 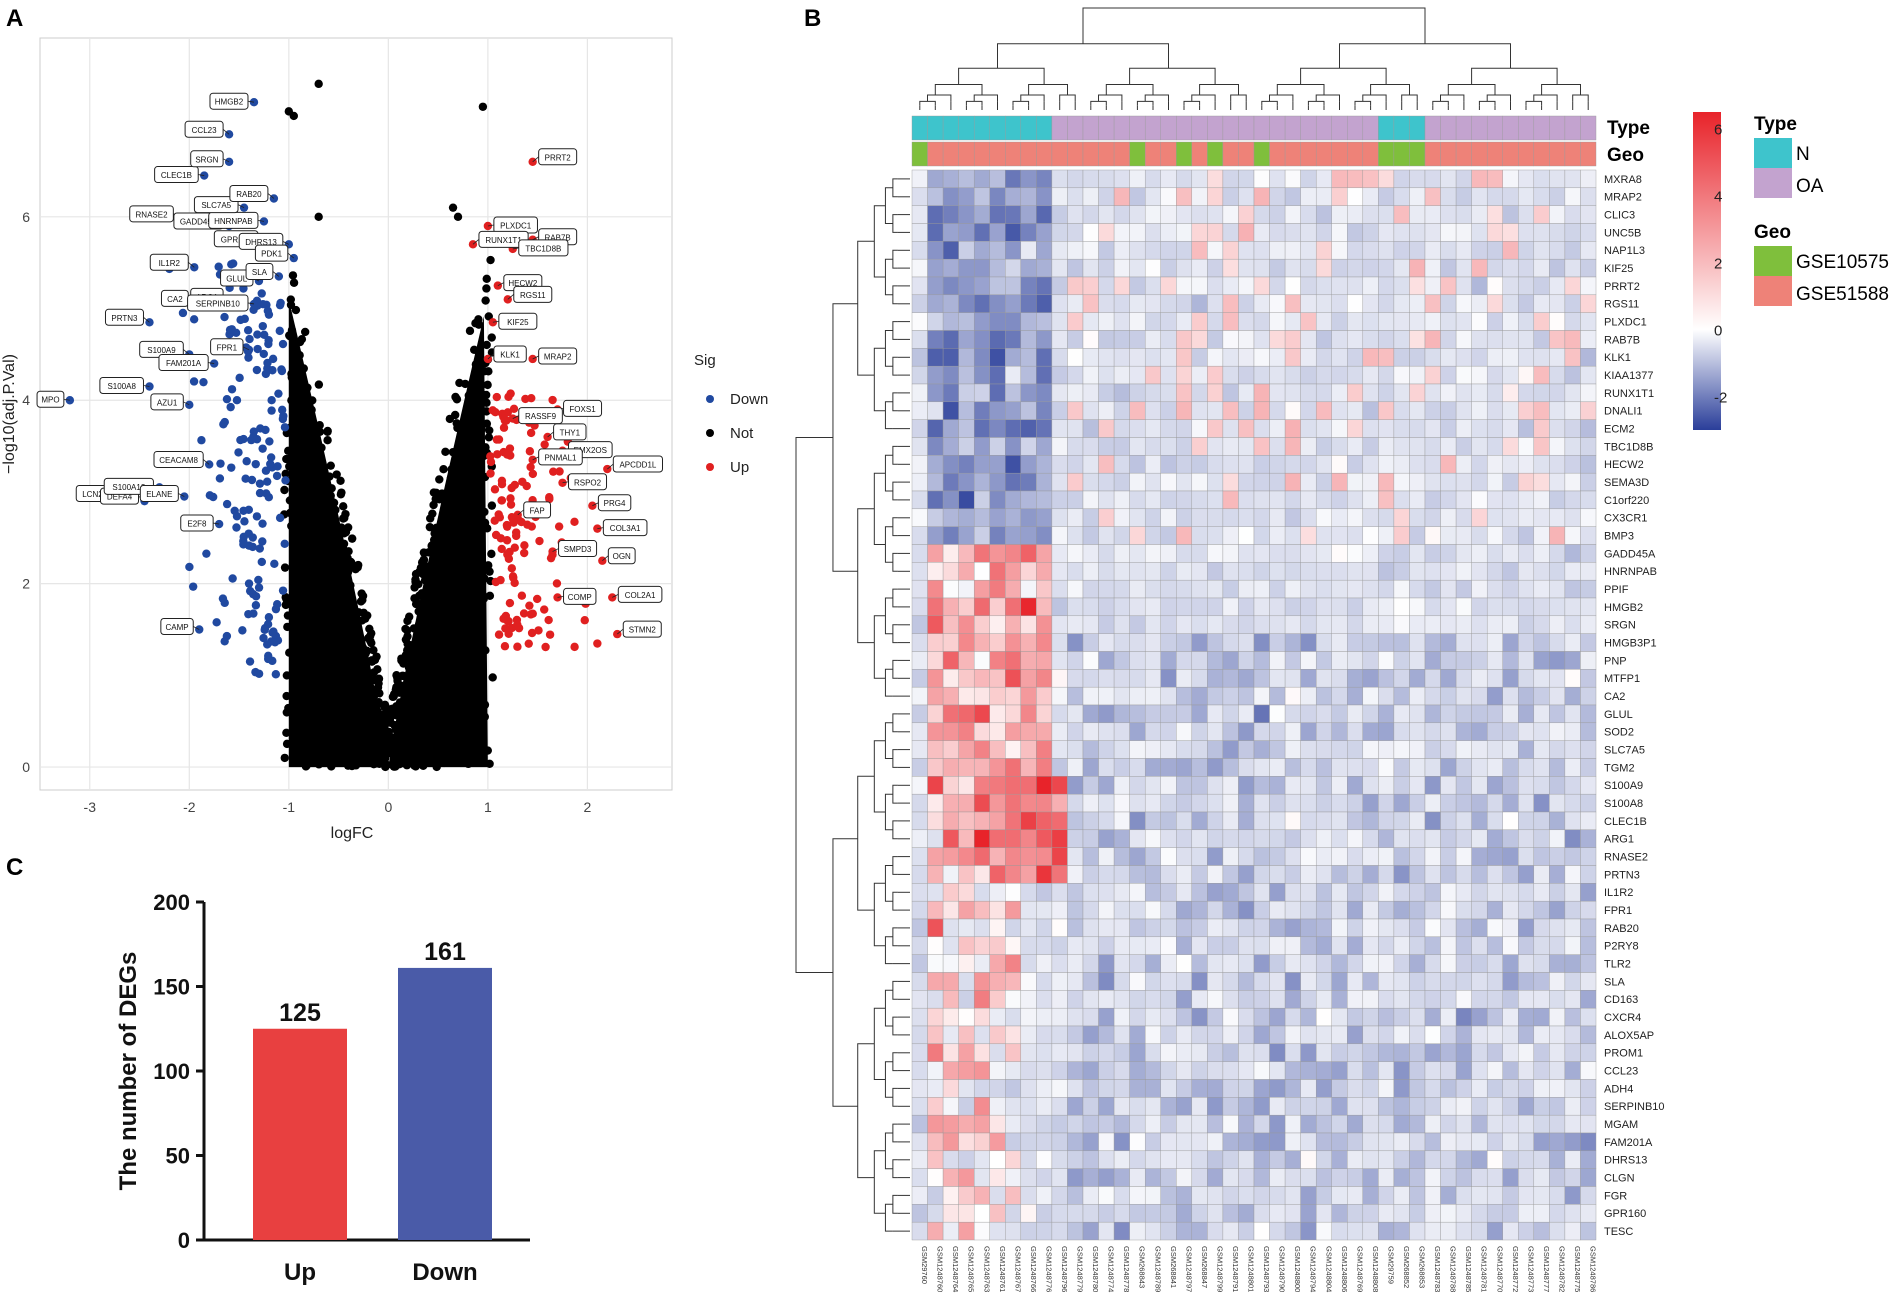 What do you see at coordinates (524, 545) in the screenshot?
I see `volcano-point-up` at bounding box center [524, 545].